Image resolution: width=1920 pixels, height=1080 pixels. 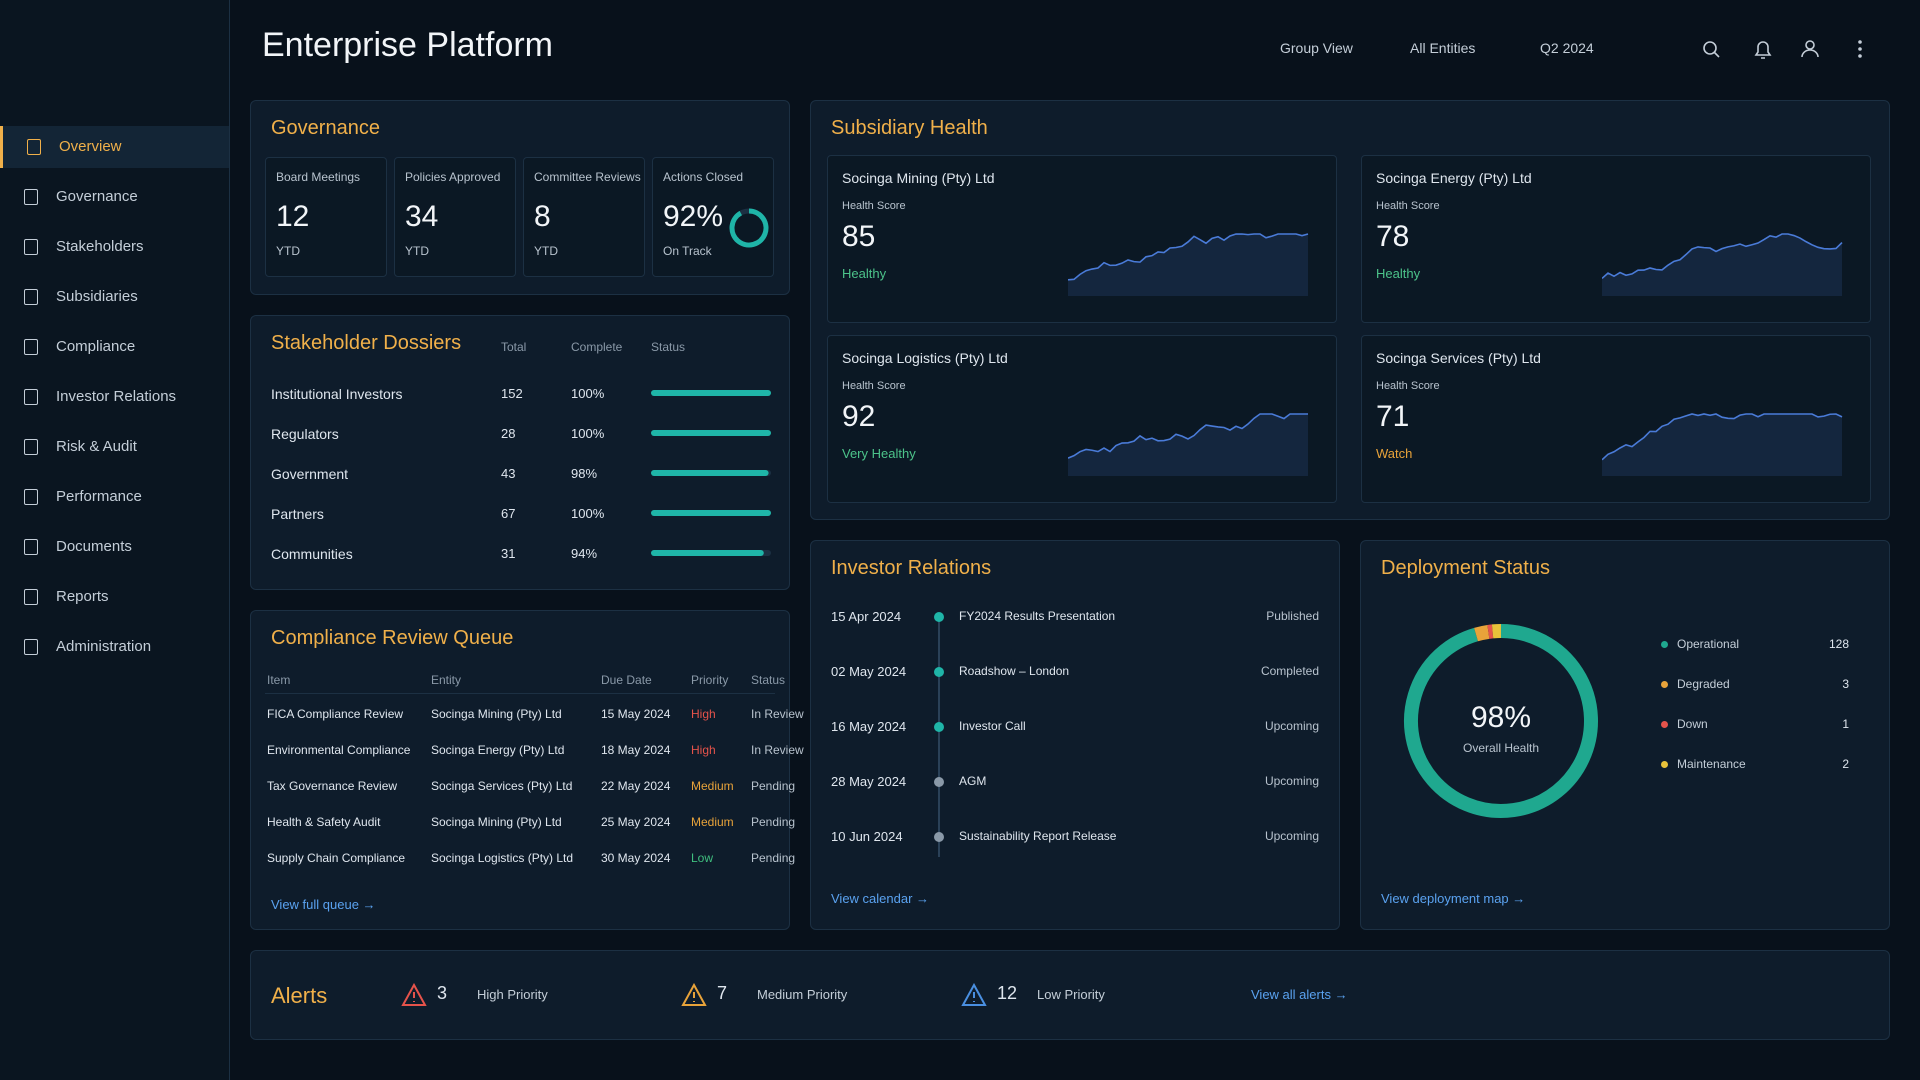 I want to click on search-icon, so click(x=1710, y=48).